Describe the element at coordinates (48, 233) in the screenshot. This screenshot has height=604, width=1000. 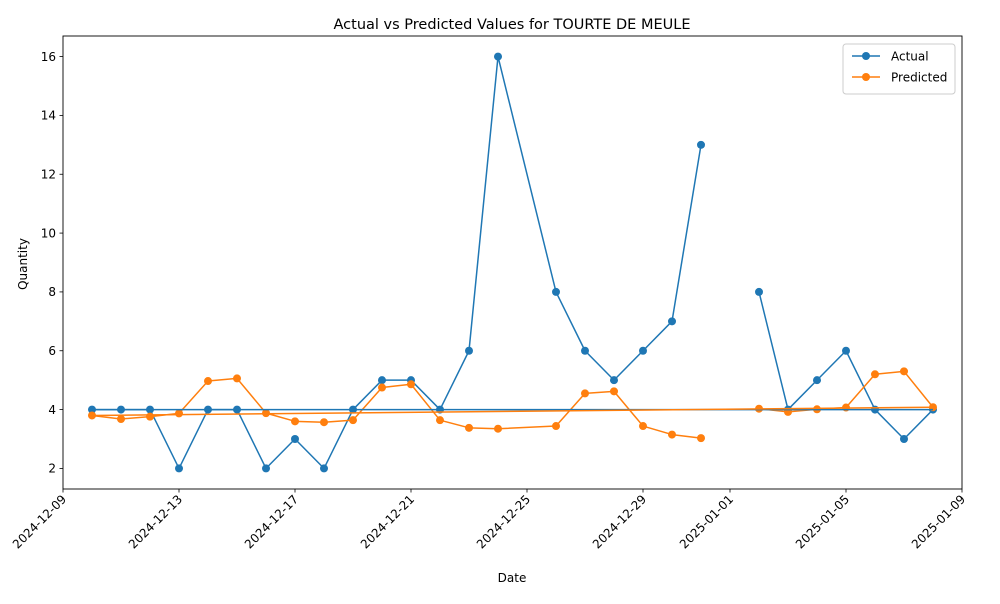
I see `y-tick-label: 10` at that location.